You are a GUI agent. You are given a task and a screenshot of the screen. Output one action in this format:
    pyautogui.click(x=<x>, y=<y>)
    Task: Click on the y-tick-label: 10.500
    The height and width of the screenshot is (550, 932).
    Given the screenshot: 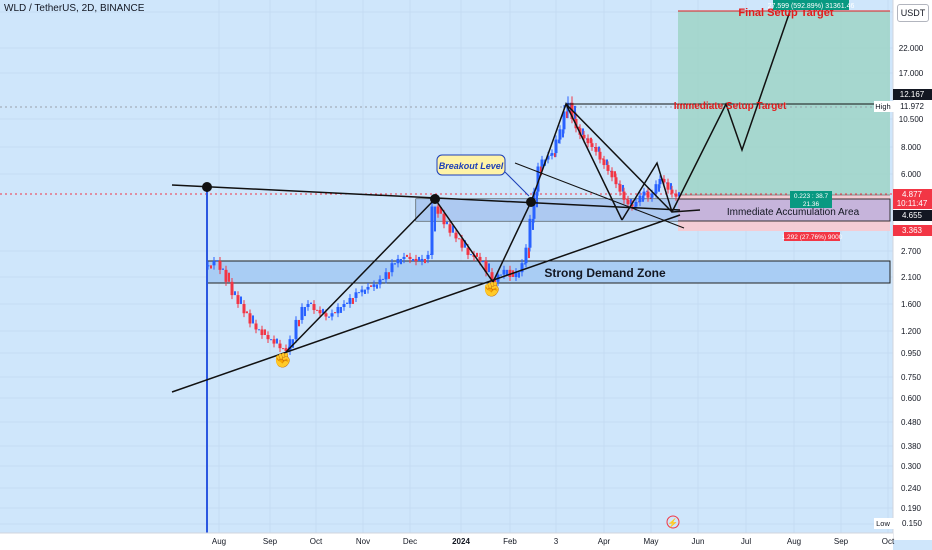 What is the action you would take?
    pyautogui.click(x=911, y=119)
    